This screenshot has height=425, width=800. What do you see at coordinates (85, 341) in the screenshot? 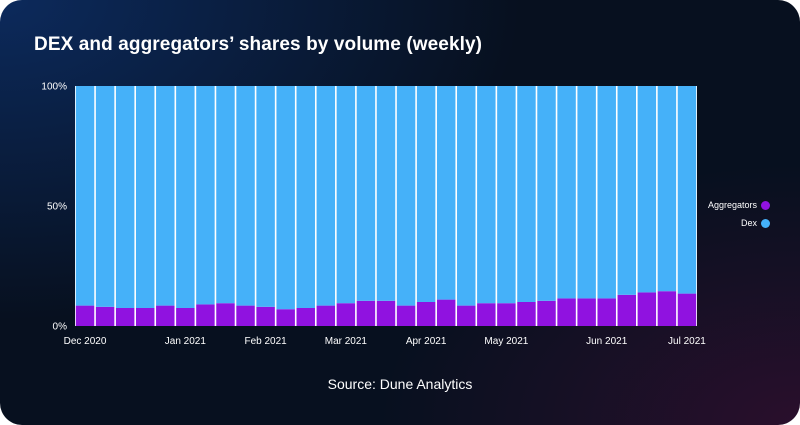
I see `x-tick-label: Dec 2020` at bounding box center [85, 341].